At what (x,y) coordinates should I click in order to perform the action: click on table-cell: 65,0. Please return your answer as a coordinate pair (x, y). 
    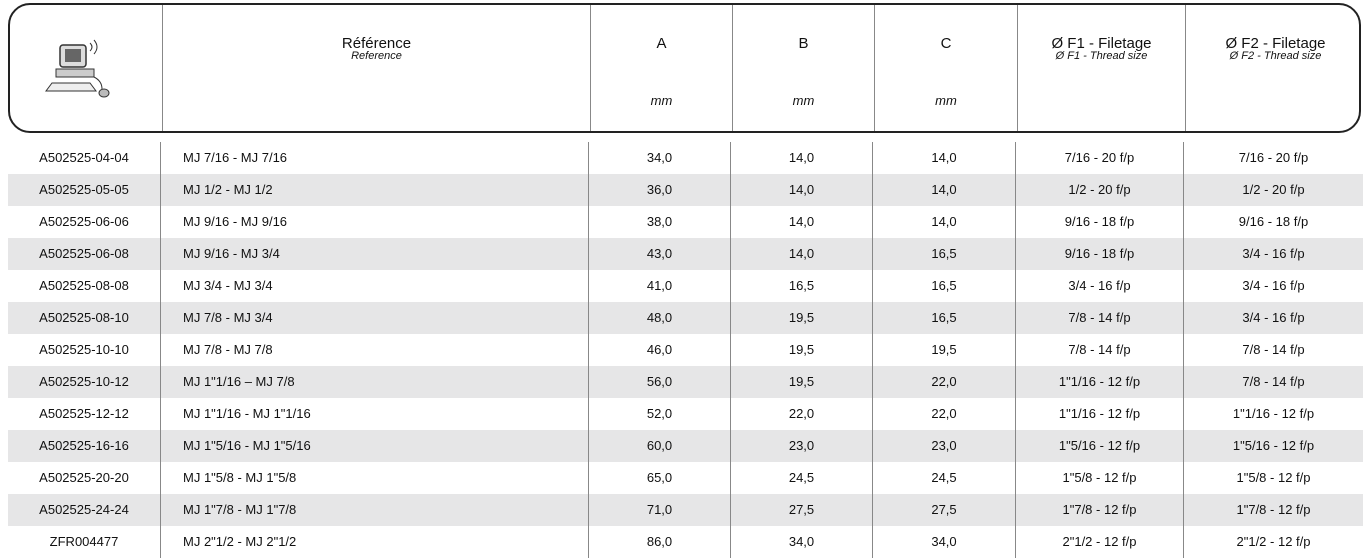
    Looking at the image, I should click on (659, 478).